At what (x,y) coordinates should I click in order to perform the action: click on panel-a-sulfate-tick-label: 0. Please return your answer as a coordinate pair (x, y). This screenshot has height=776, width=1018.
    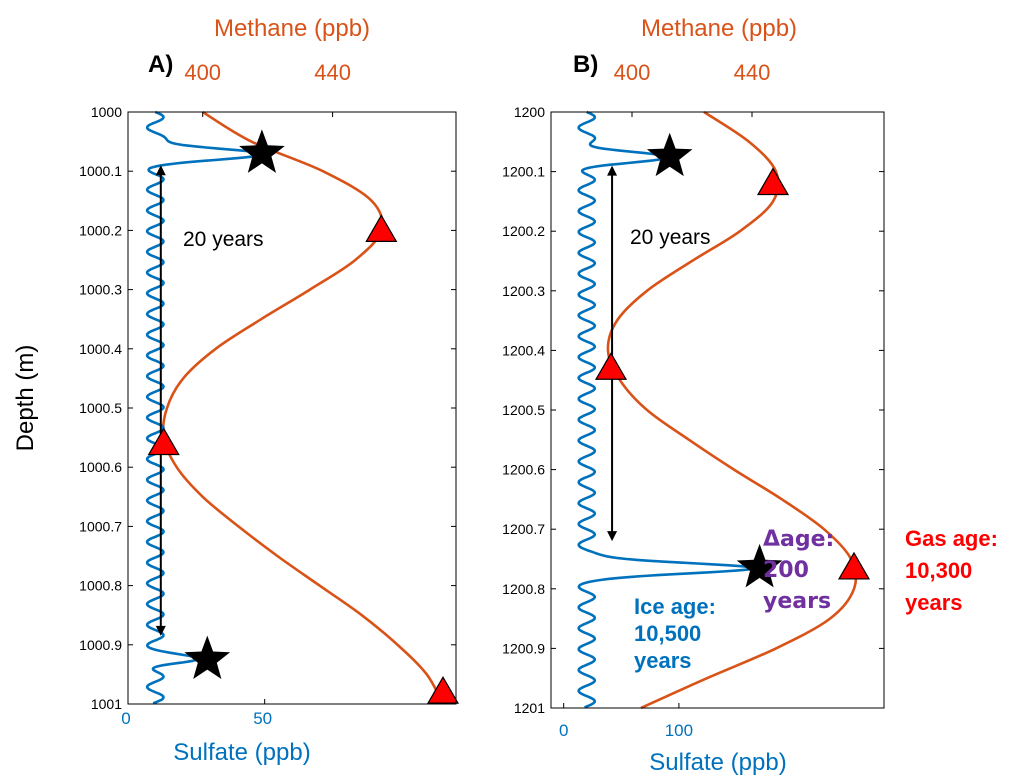
    Looking at the image, I should click on (125, 718).